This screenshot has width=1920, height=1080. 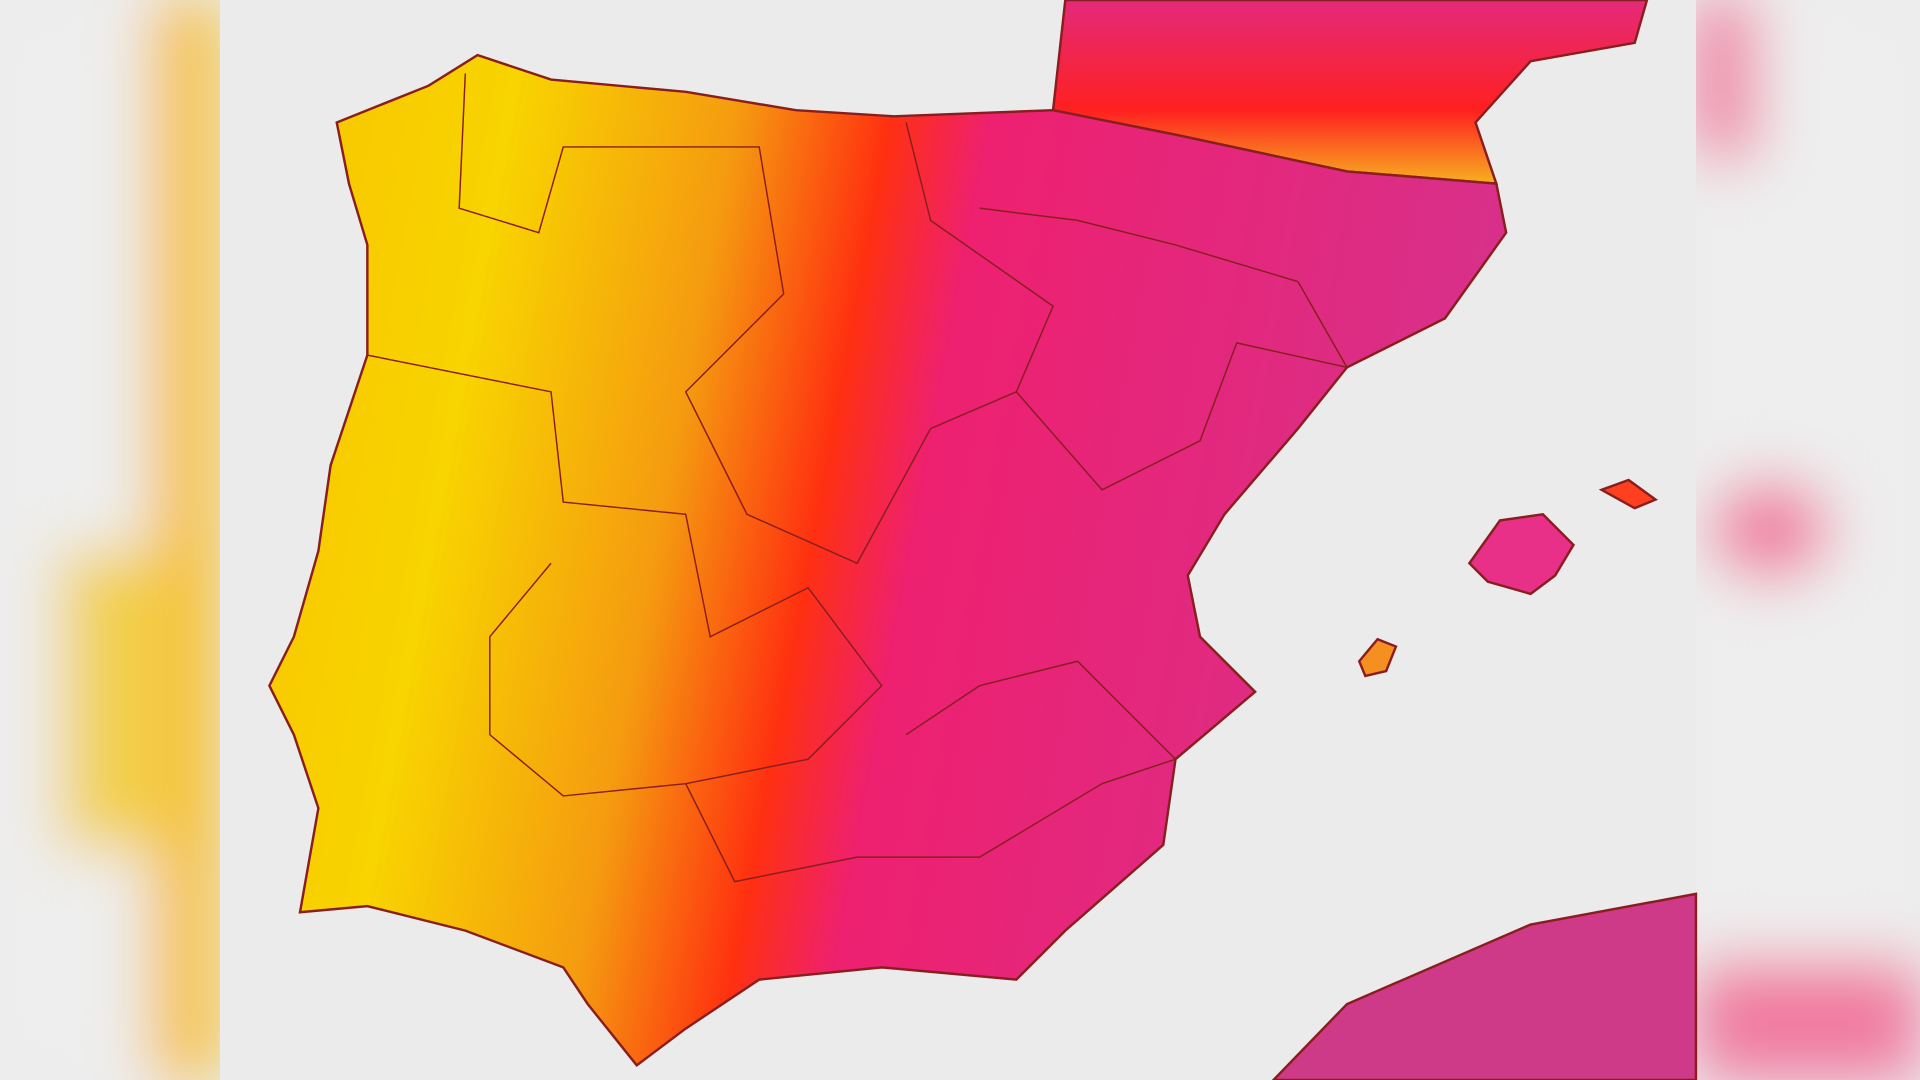 I want to click on africa, so click(x=1484, y=986).